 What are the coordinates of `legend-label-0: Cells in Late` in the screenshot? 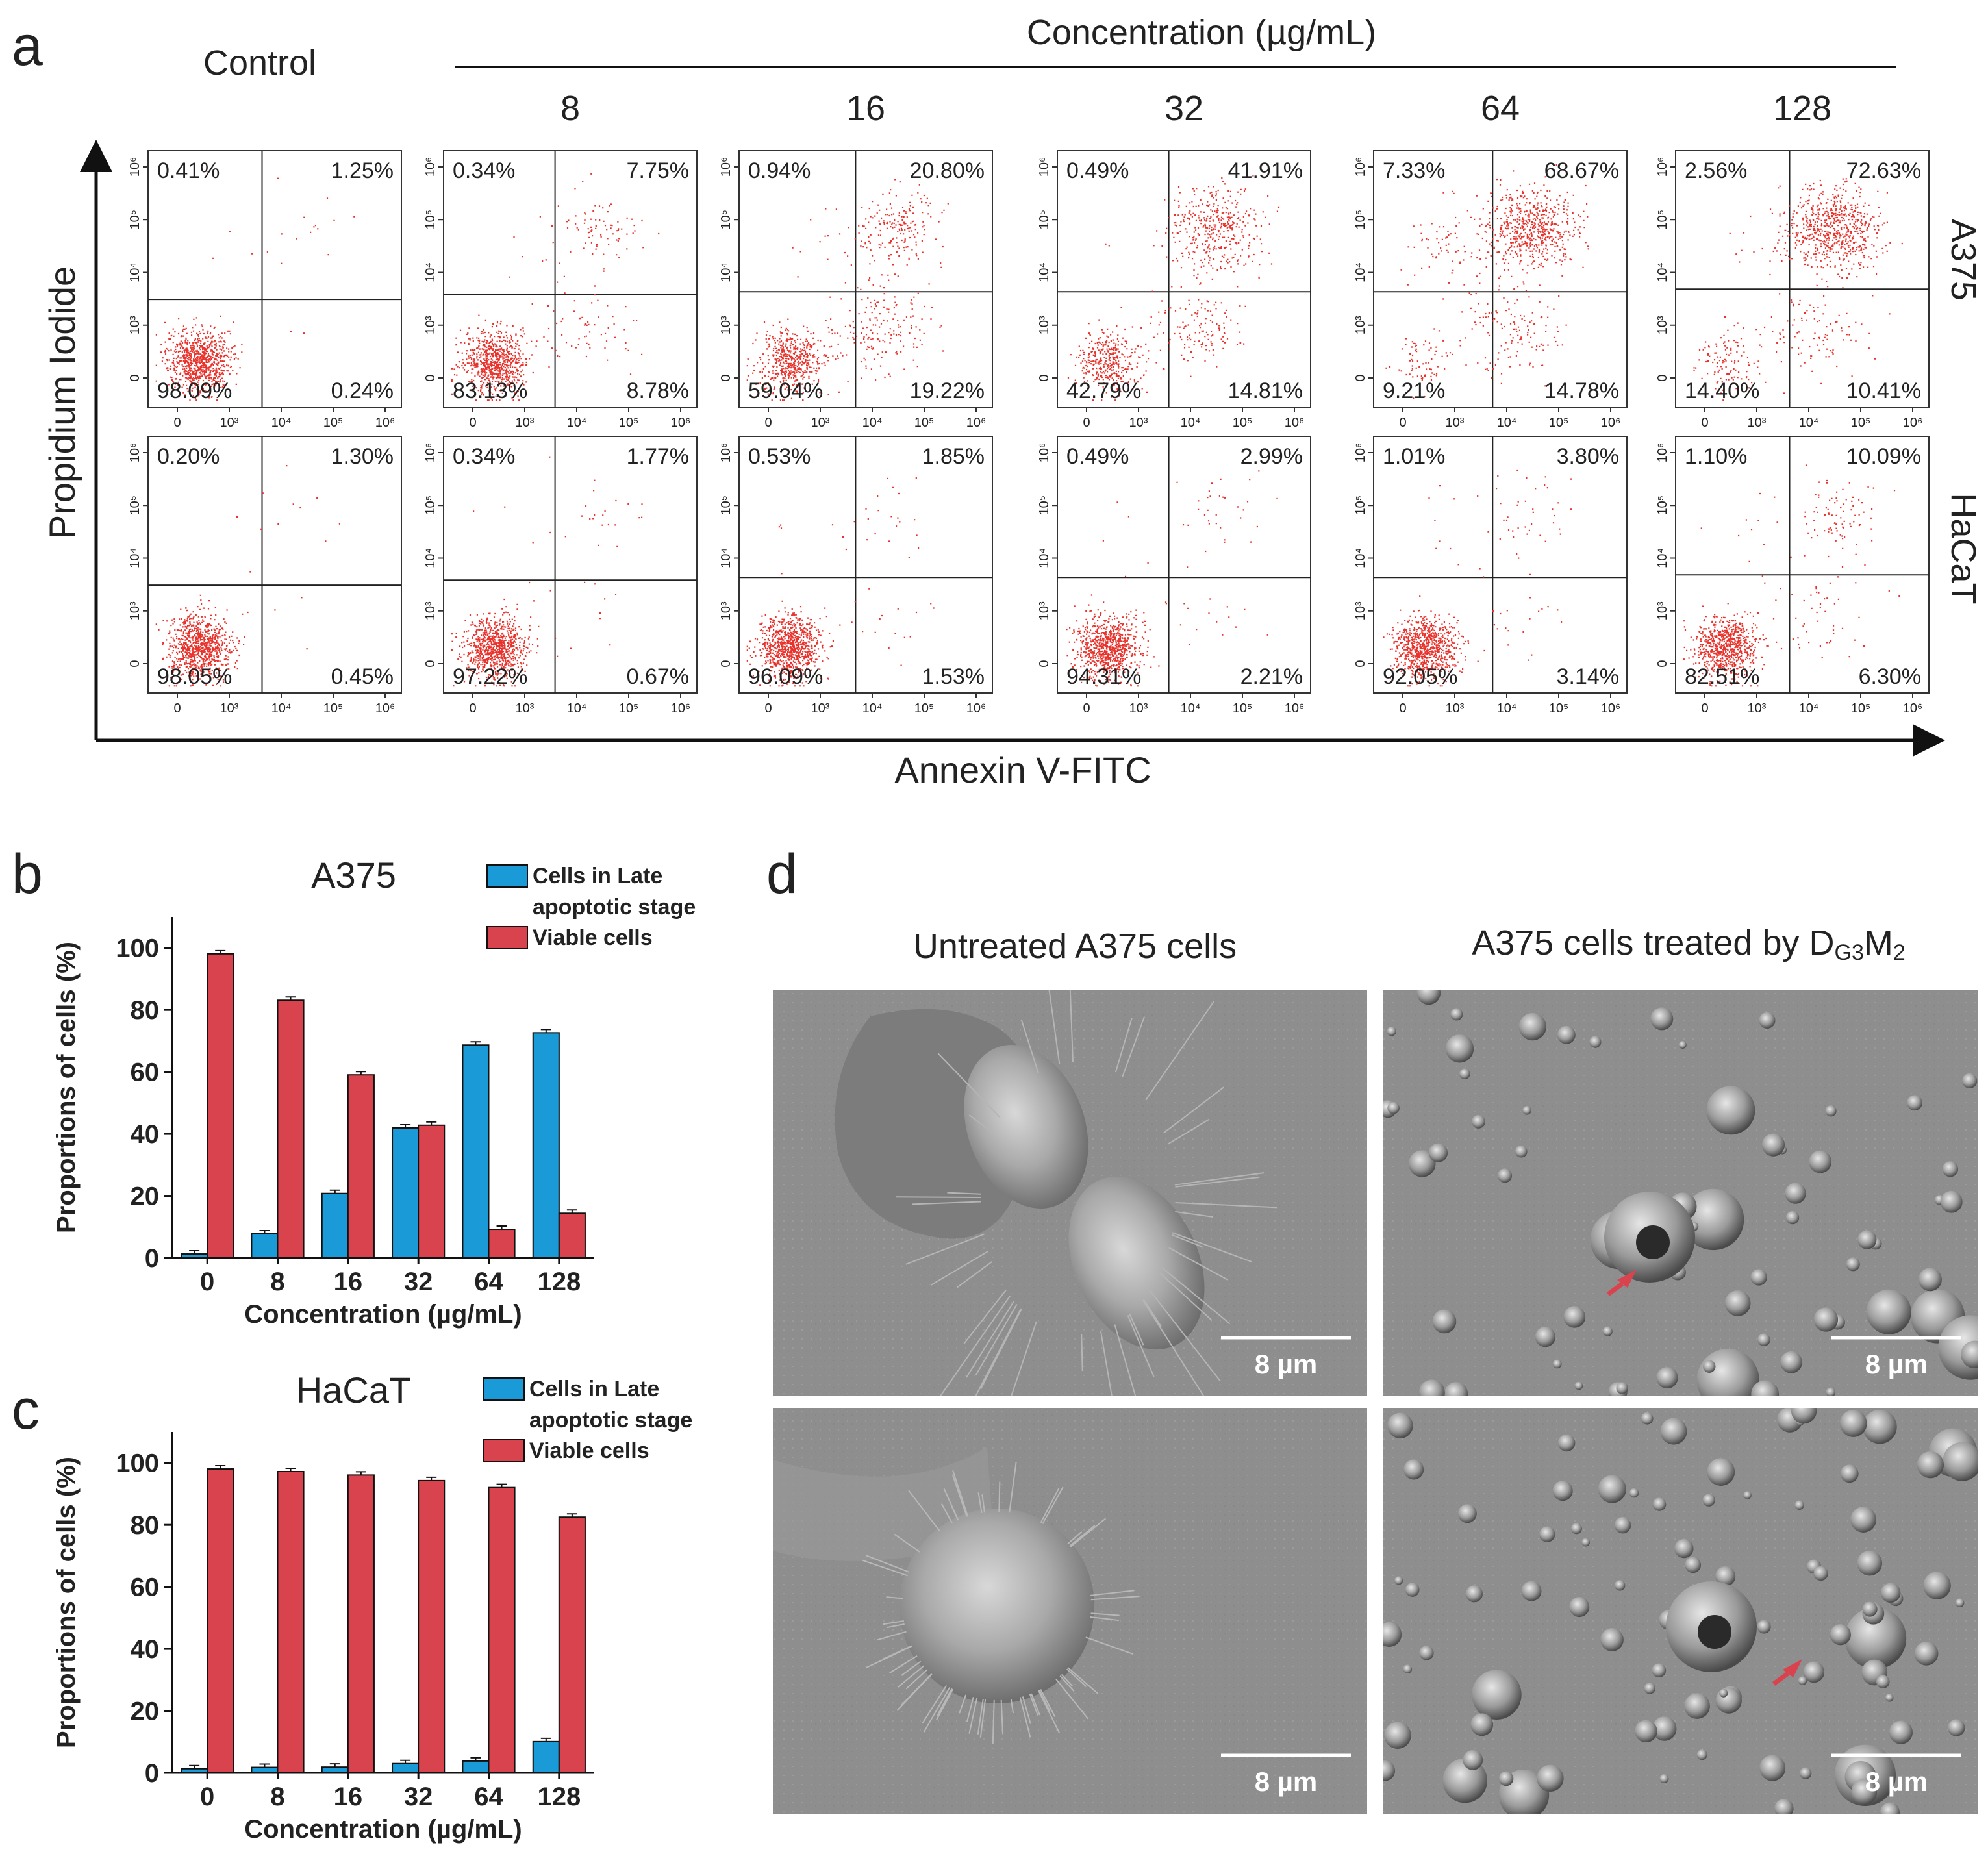 It's located at (594, 1389).